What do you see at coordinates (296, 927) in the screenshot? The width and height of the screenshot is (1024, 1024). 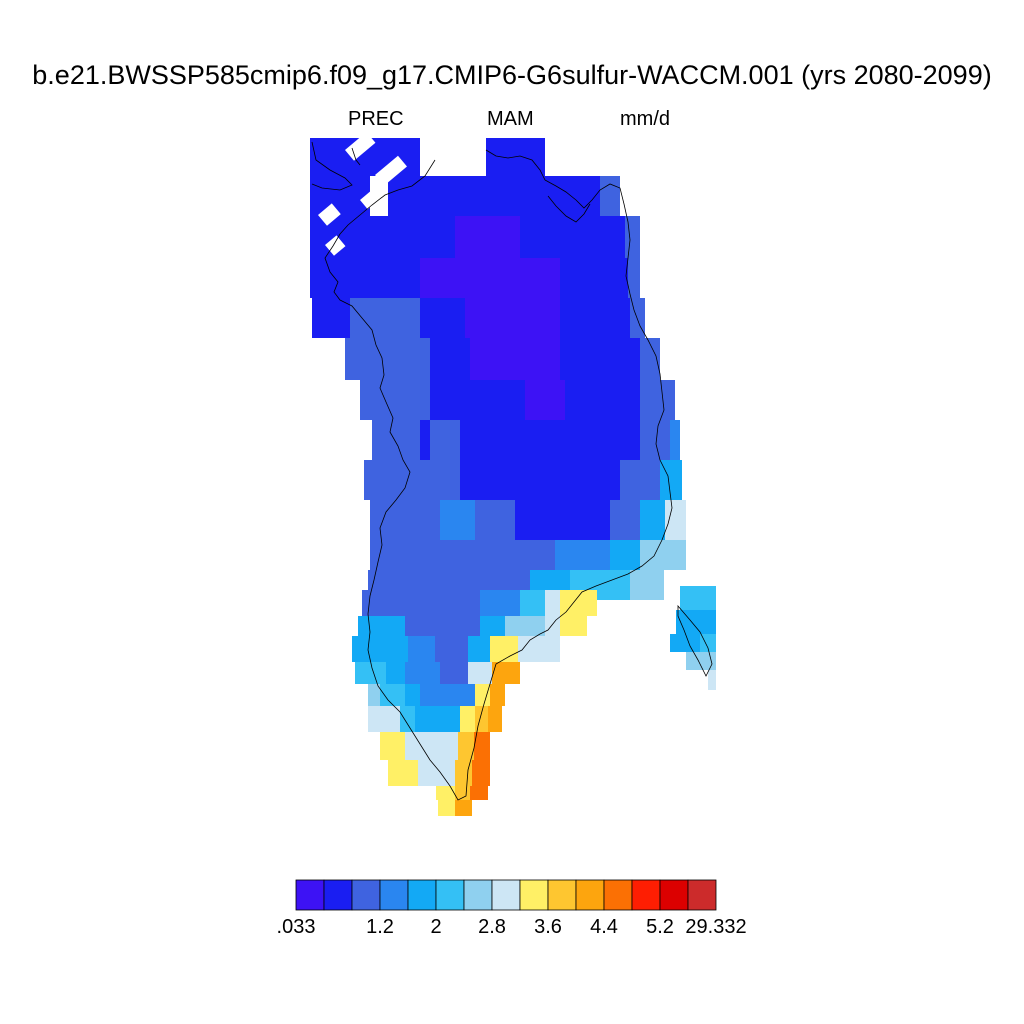 I see `colorbar-tick-label: .033` at bounding box center [296, 927].